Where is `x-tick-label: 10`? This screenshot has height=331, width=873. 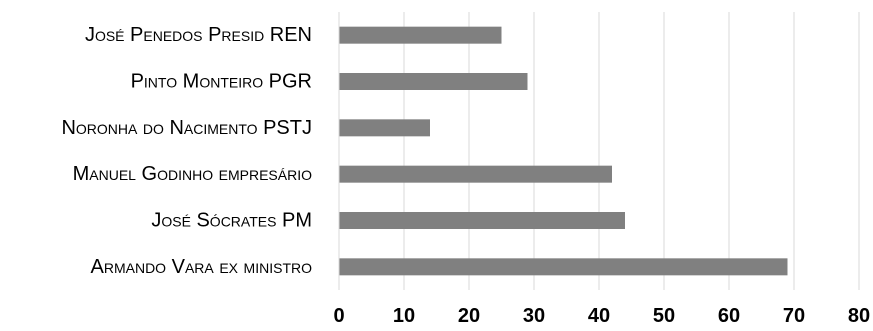
x-tick-label: 10 is located at coordinates (404, 316).